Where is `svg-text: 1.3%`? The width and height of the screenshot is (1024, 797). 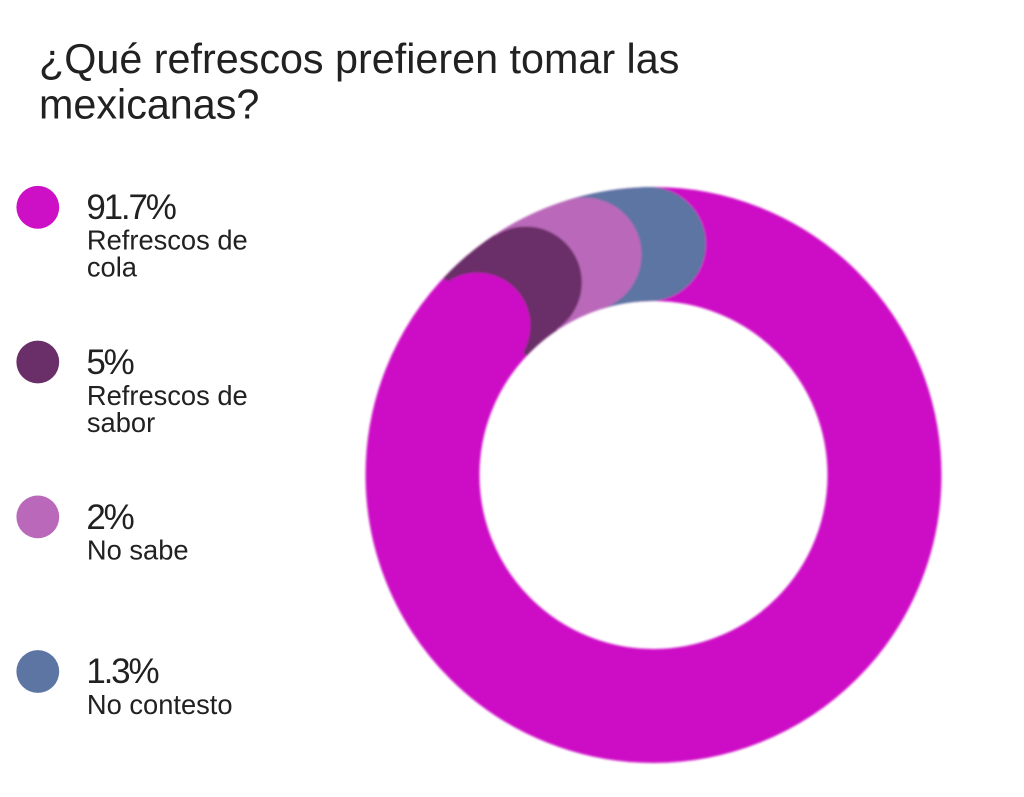 svg-text: 1.3% is located at coordinates (122, 671).